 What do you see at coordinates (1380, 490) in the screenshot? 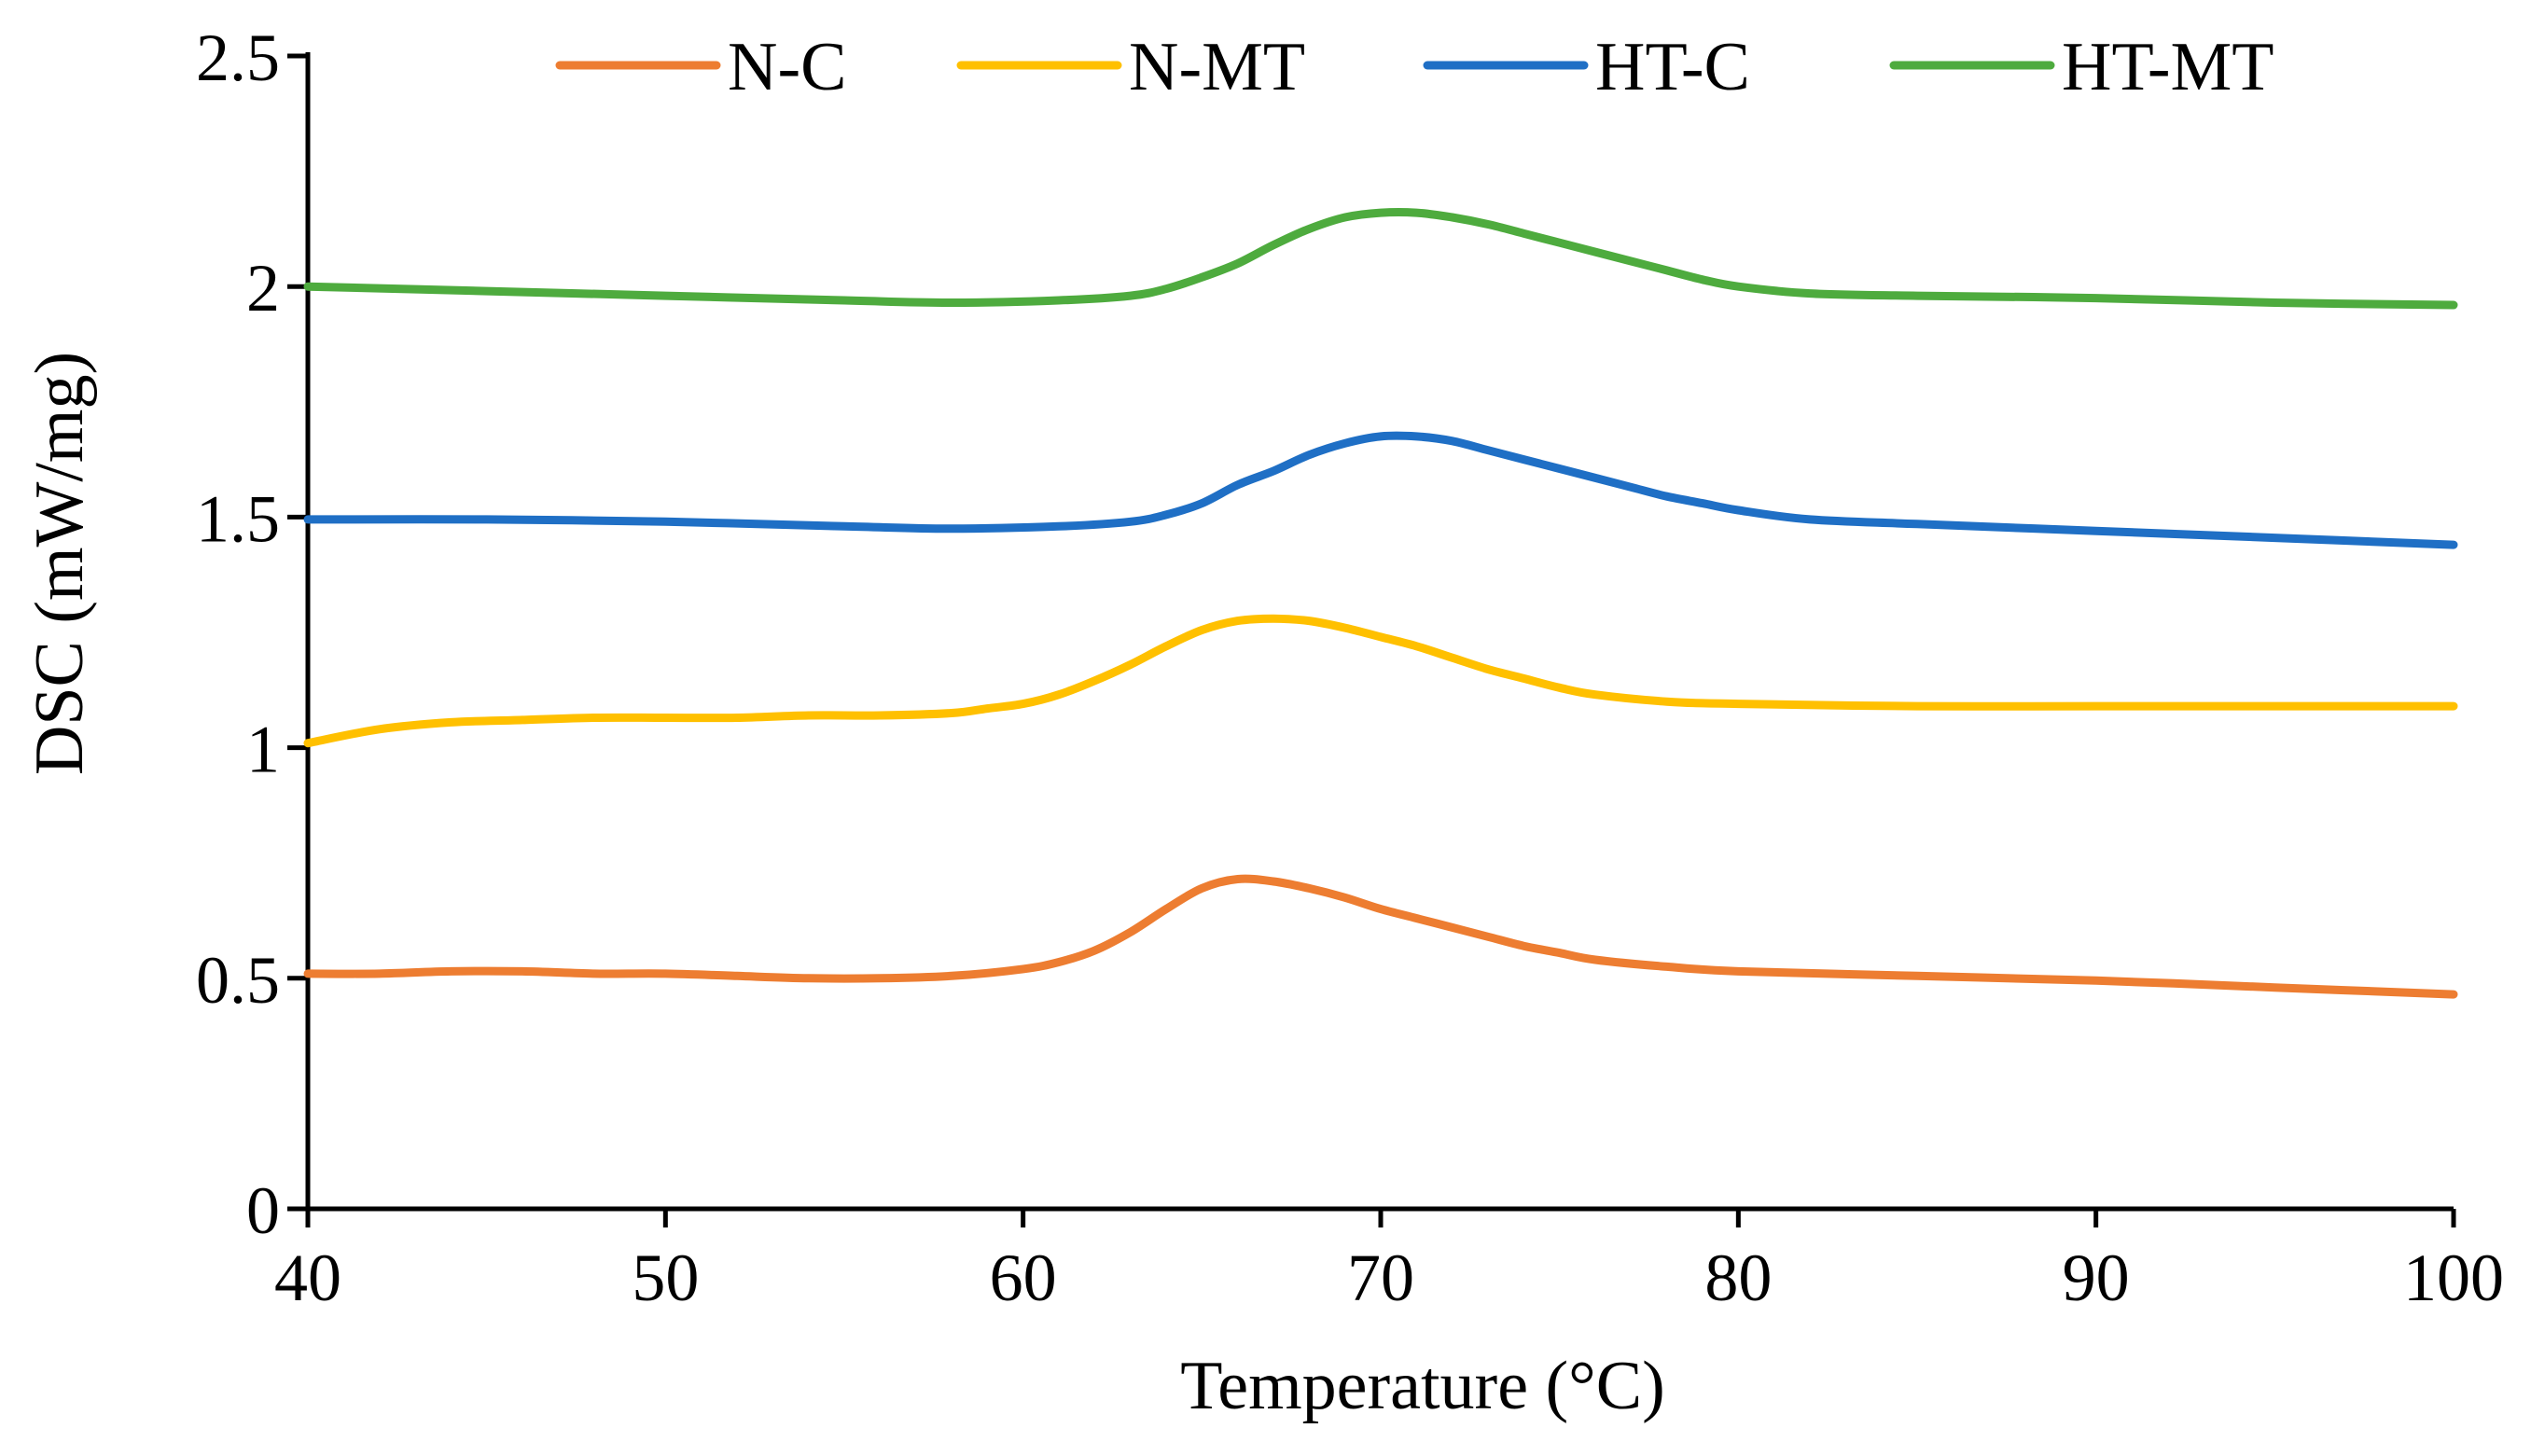
I see `series-line-ht-c` at bounding box center [1380, 490].